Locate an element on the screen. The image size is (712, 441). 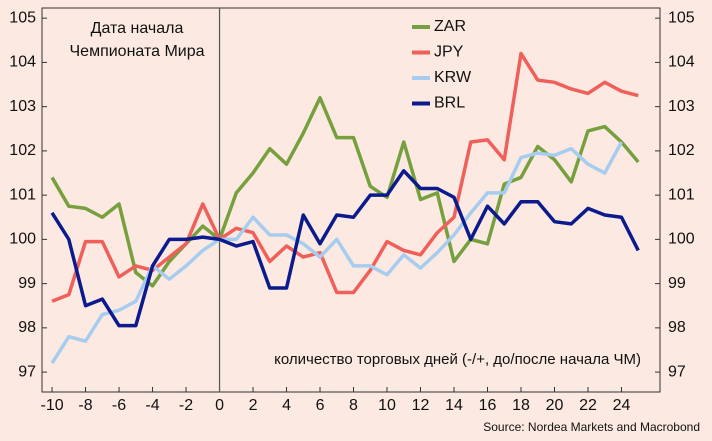
annotation: Дата начала is located at coordinates (137, 28).